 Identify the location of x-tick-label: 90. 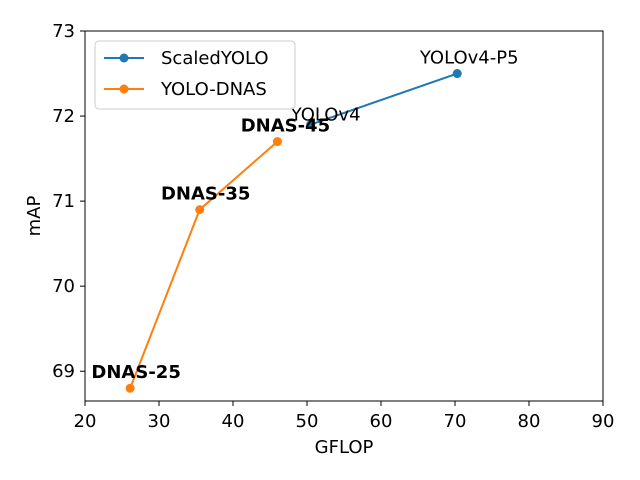
(603, 421).